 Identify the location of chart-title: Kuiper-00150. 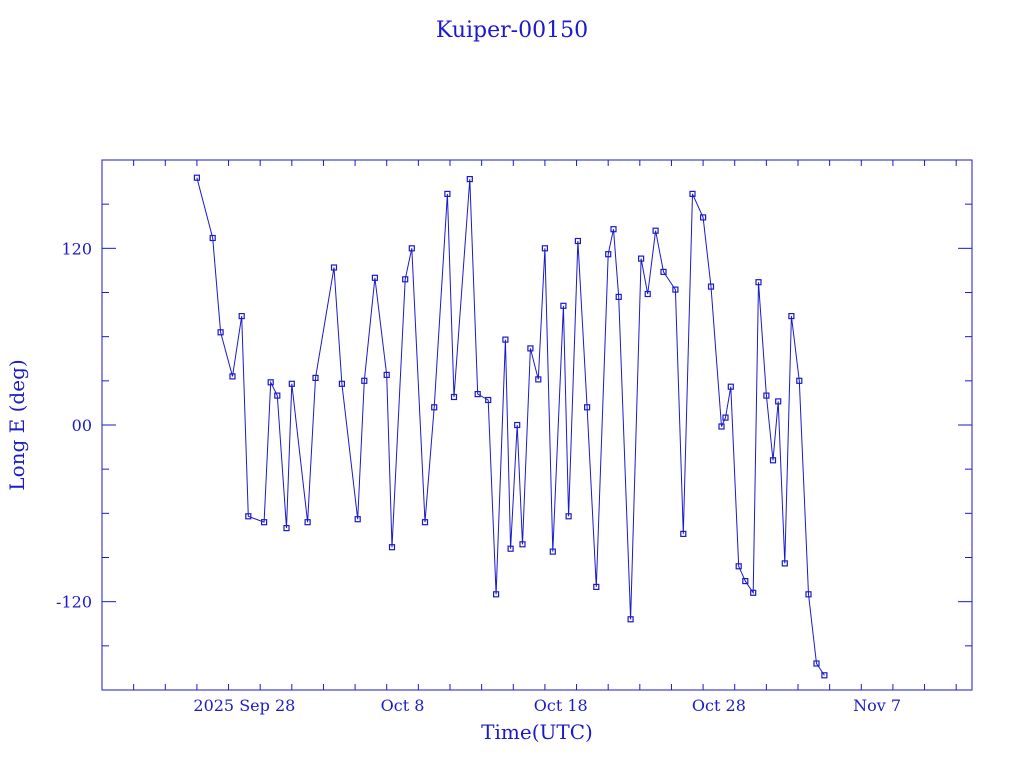
(512, 30).